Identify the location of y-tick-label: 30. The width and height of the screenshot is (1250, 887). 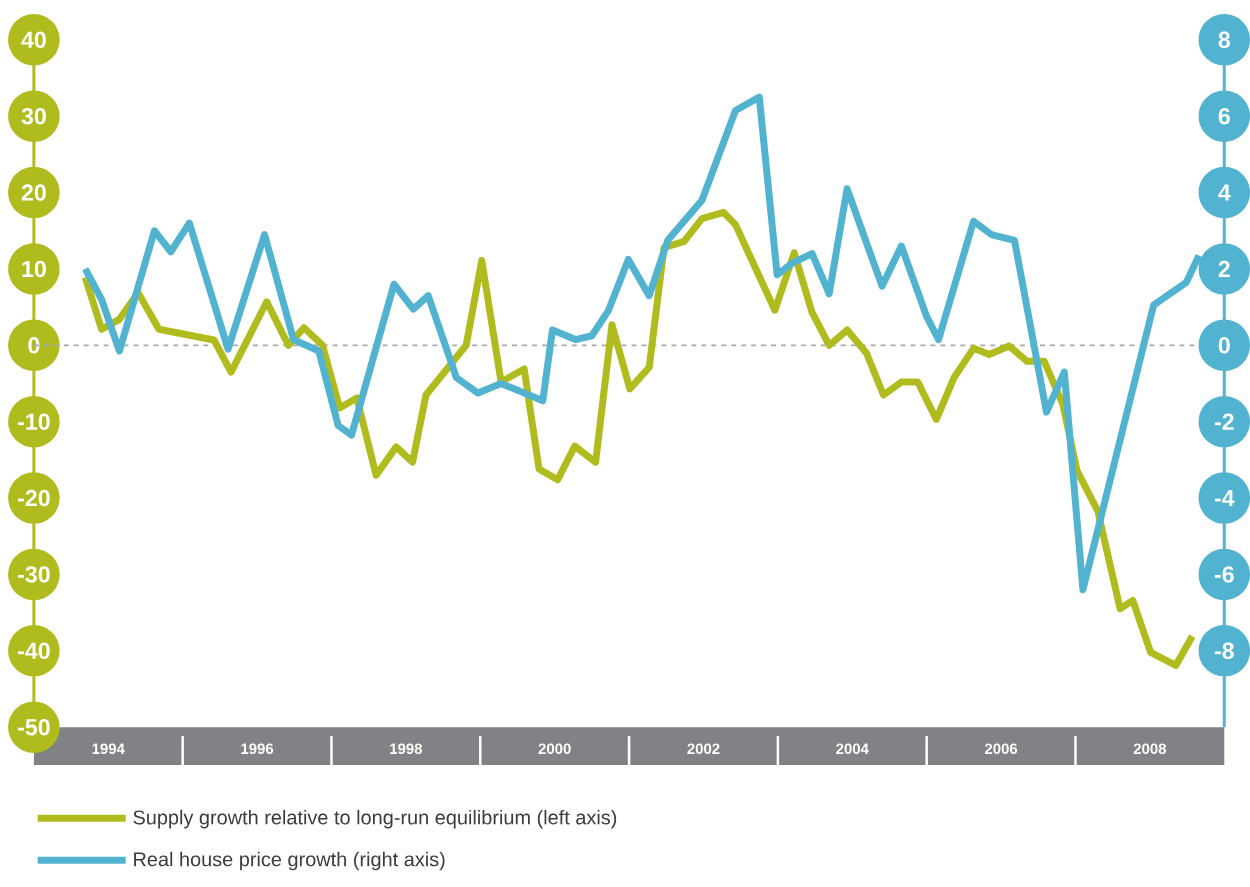
(33, 116).